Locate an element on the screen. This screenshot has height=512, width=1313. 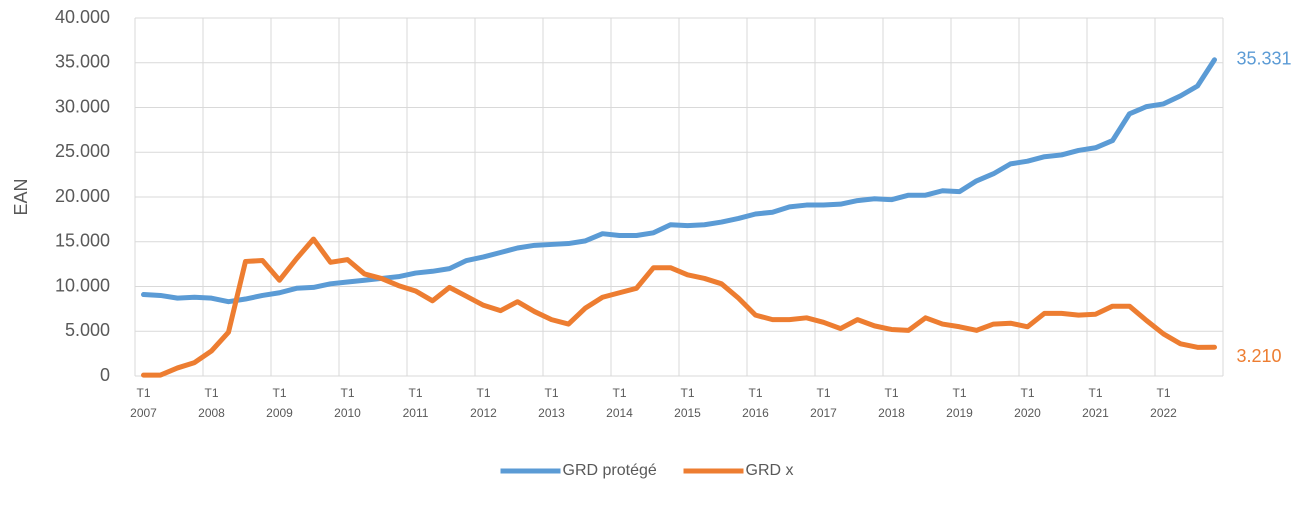
x-tick-label: 2015 is located at coordinates (687, 413).